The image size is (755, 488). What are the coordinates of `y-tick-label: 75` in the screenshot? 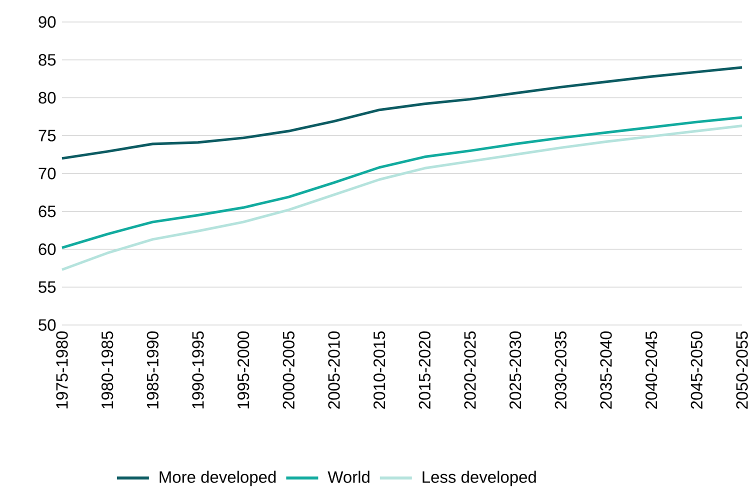 It's located at (47, 136).